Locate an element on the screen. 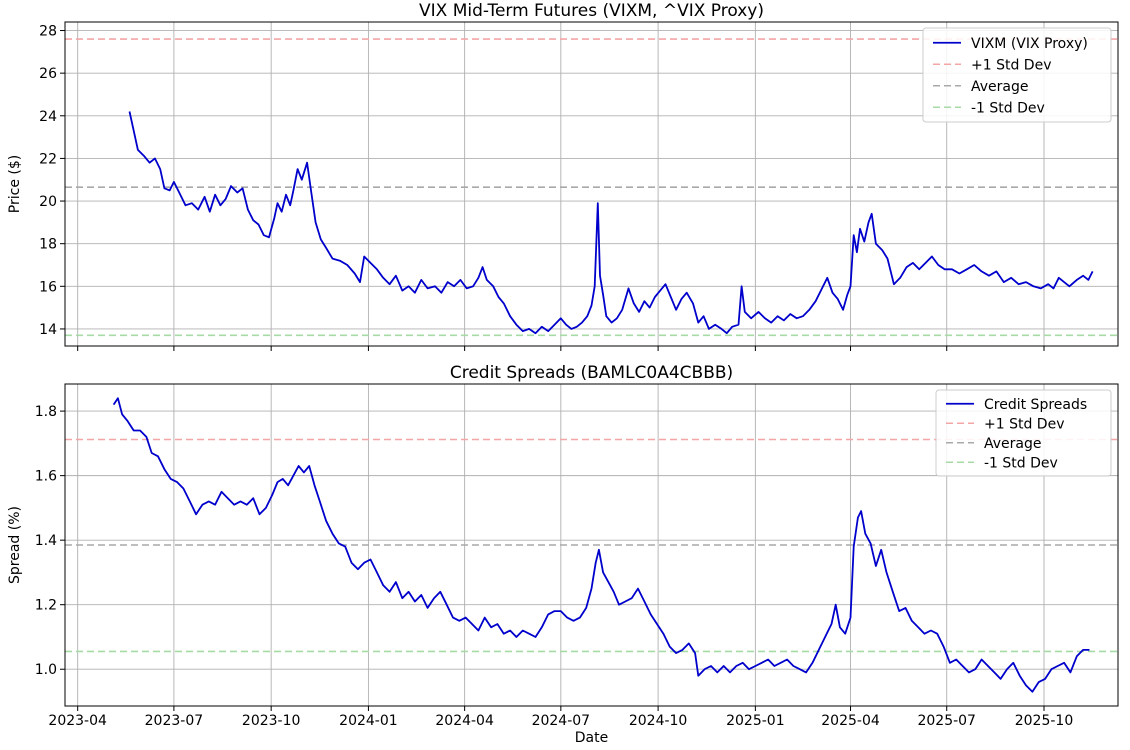  y-tick-label: 16 is located at coordinates (48, 287).